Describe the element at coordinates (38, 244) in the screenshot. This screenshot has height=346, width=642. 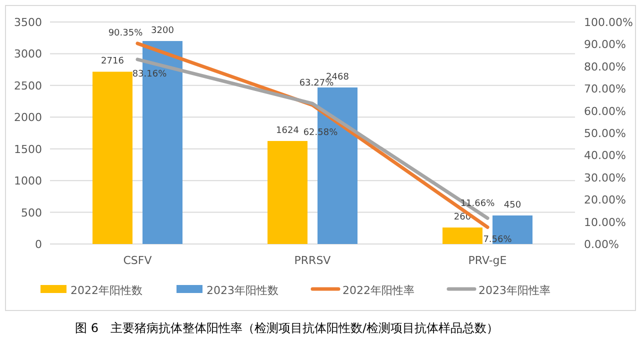
I see `y-tick-label: 0` at that location.